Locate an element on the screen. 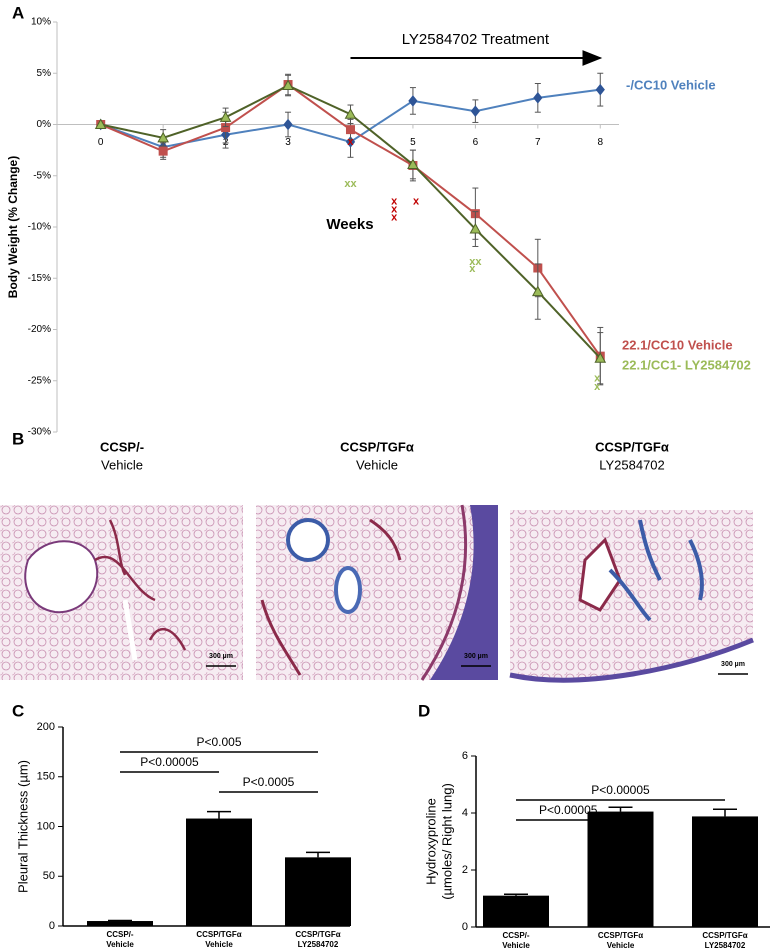 Image resolution: width=775 pixels, height=952 pixels. y-axis-label: Body Weight (% Change) is located at coordinates (13, 227).